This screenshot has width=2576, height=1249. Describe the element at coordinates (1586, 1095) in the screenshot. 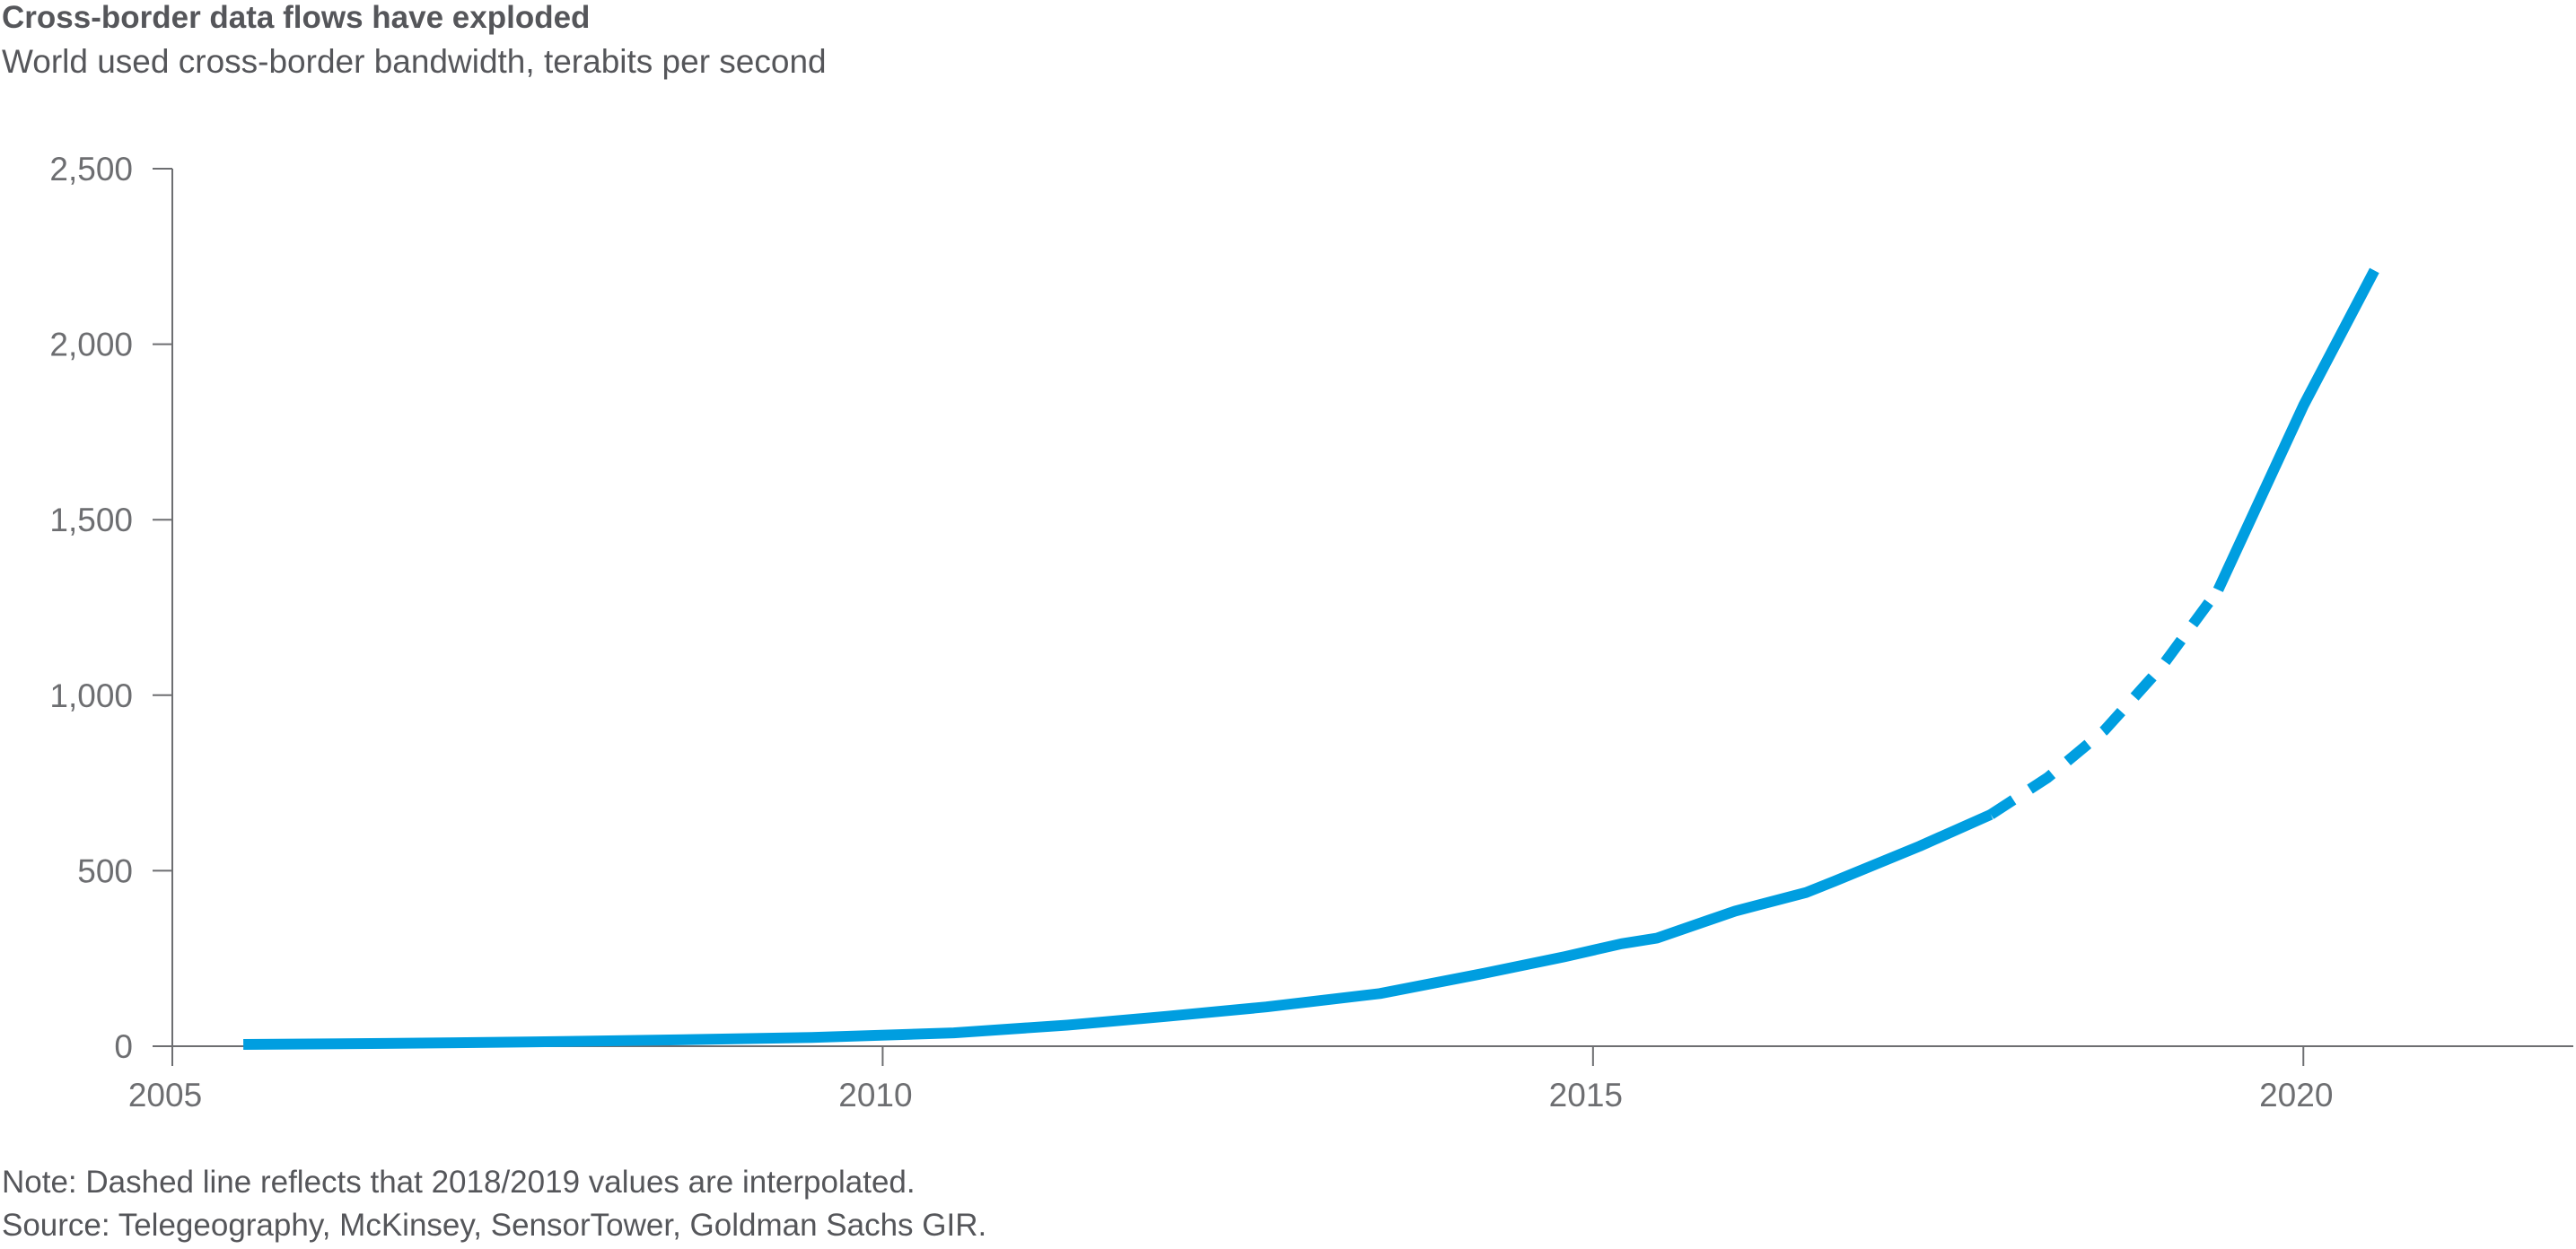

I see `x-tick-label: 2015` at that location.